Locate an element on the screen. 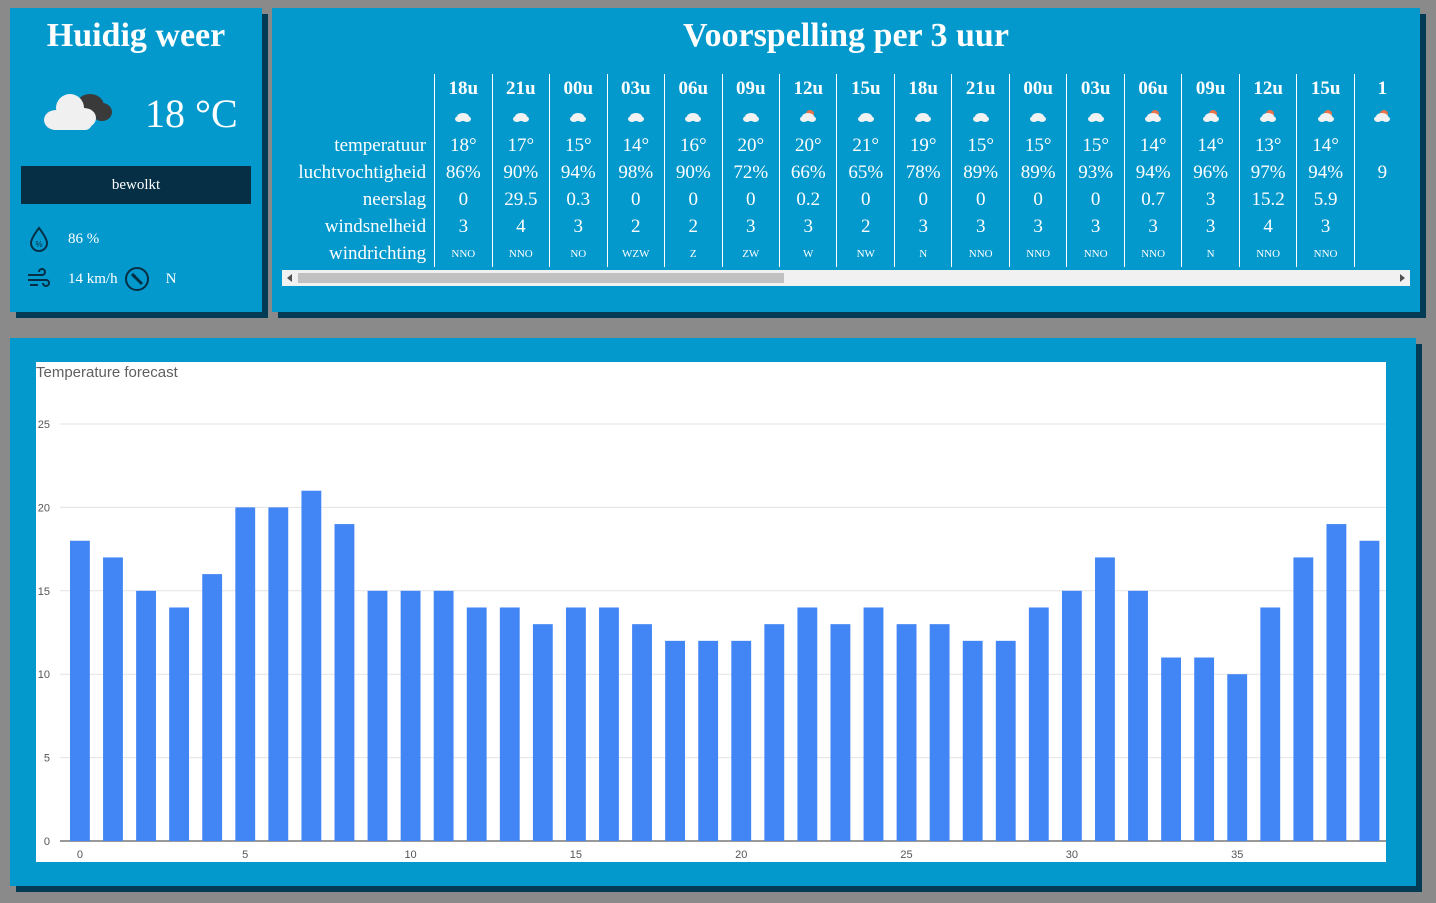 This screenshot has height=903, width=1436. cloudy-icon is located at coordinates (922, 118).